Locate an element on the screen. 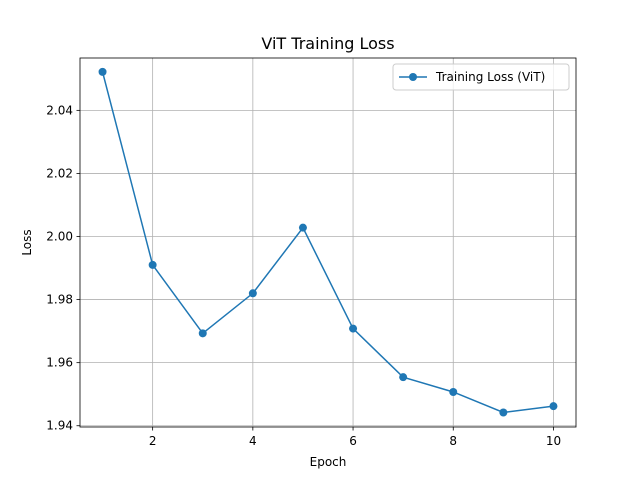 The width and height of the screenshot is (640, 484). legend-box is located at coordinates (481, 77).